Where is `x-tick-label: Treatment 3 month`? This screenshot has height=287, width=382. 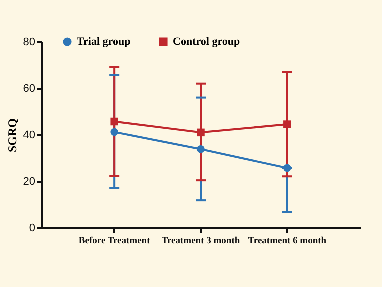 x-tick-label: Treatment 3 month is located at coordinates (201, 241).